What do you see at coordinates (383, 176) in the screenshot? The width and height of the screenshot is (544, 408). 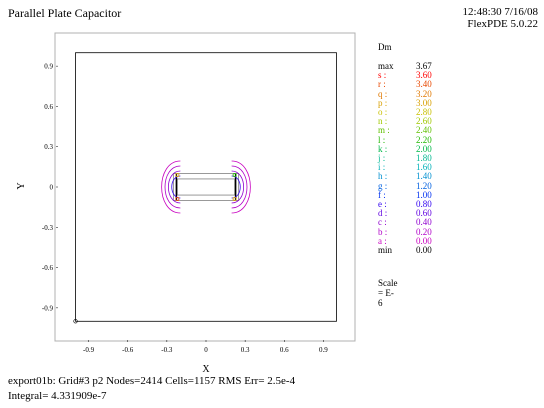 I see `legend-entry-label: h :` at bounding box center [383, 176].